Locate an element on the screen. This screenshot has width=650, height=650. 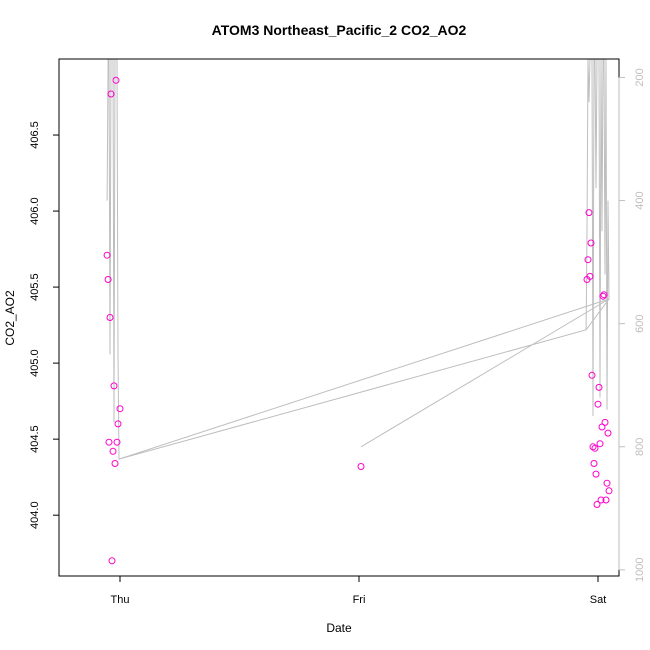
x-axis-label: Date is located at coordinates (339, 628).